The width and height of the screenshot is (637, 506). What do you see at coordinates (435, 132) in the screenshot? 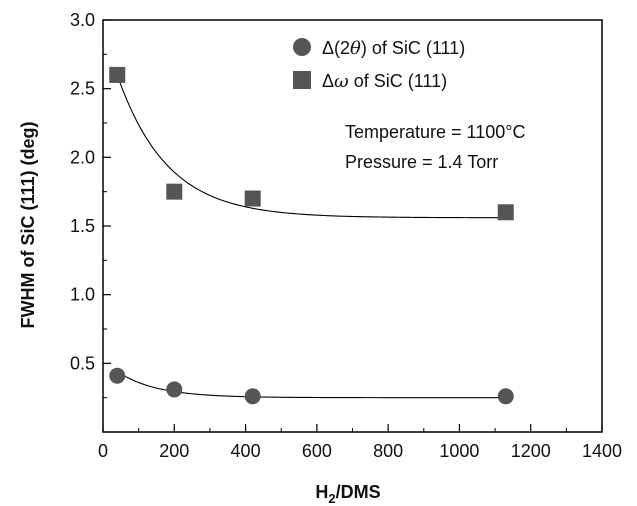
I see `annotation-temperature: Temperature = 1100°C` at bounding box center [435, 132].